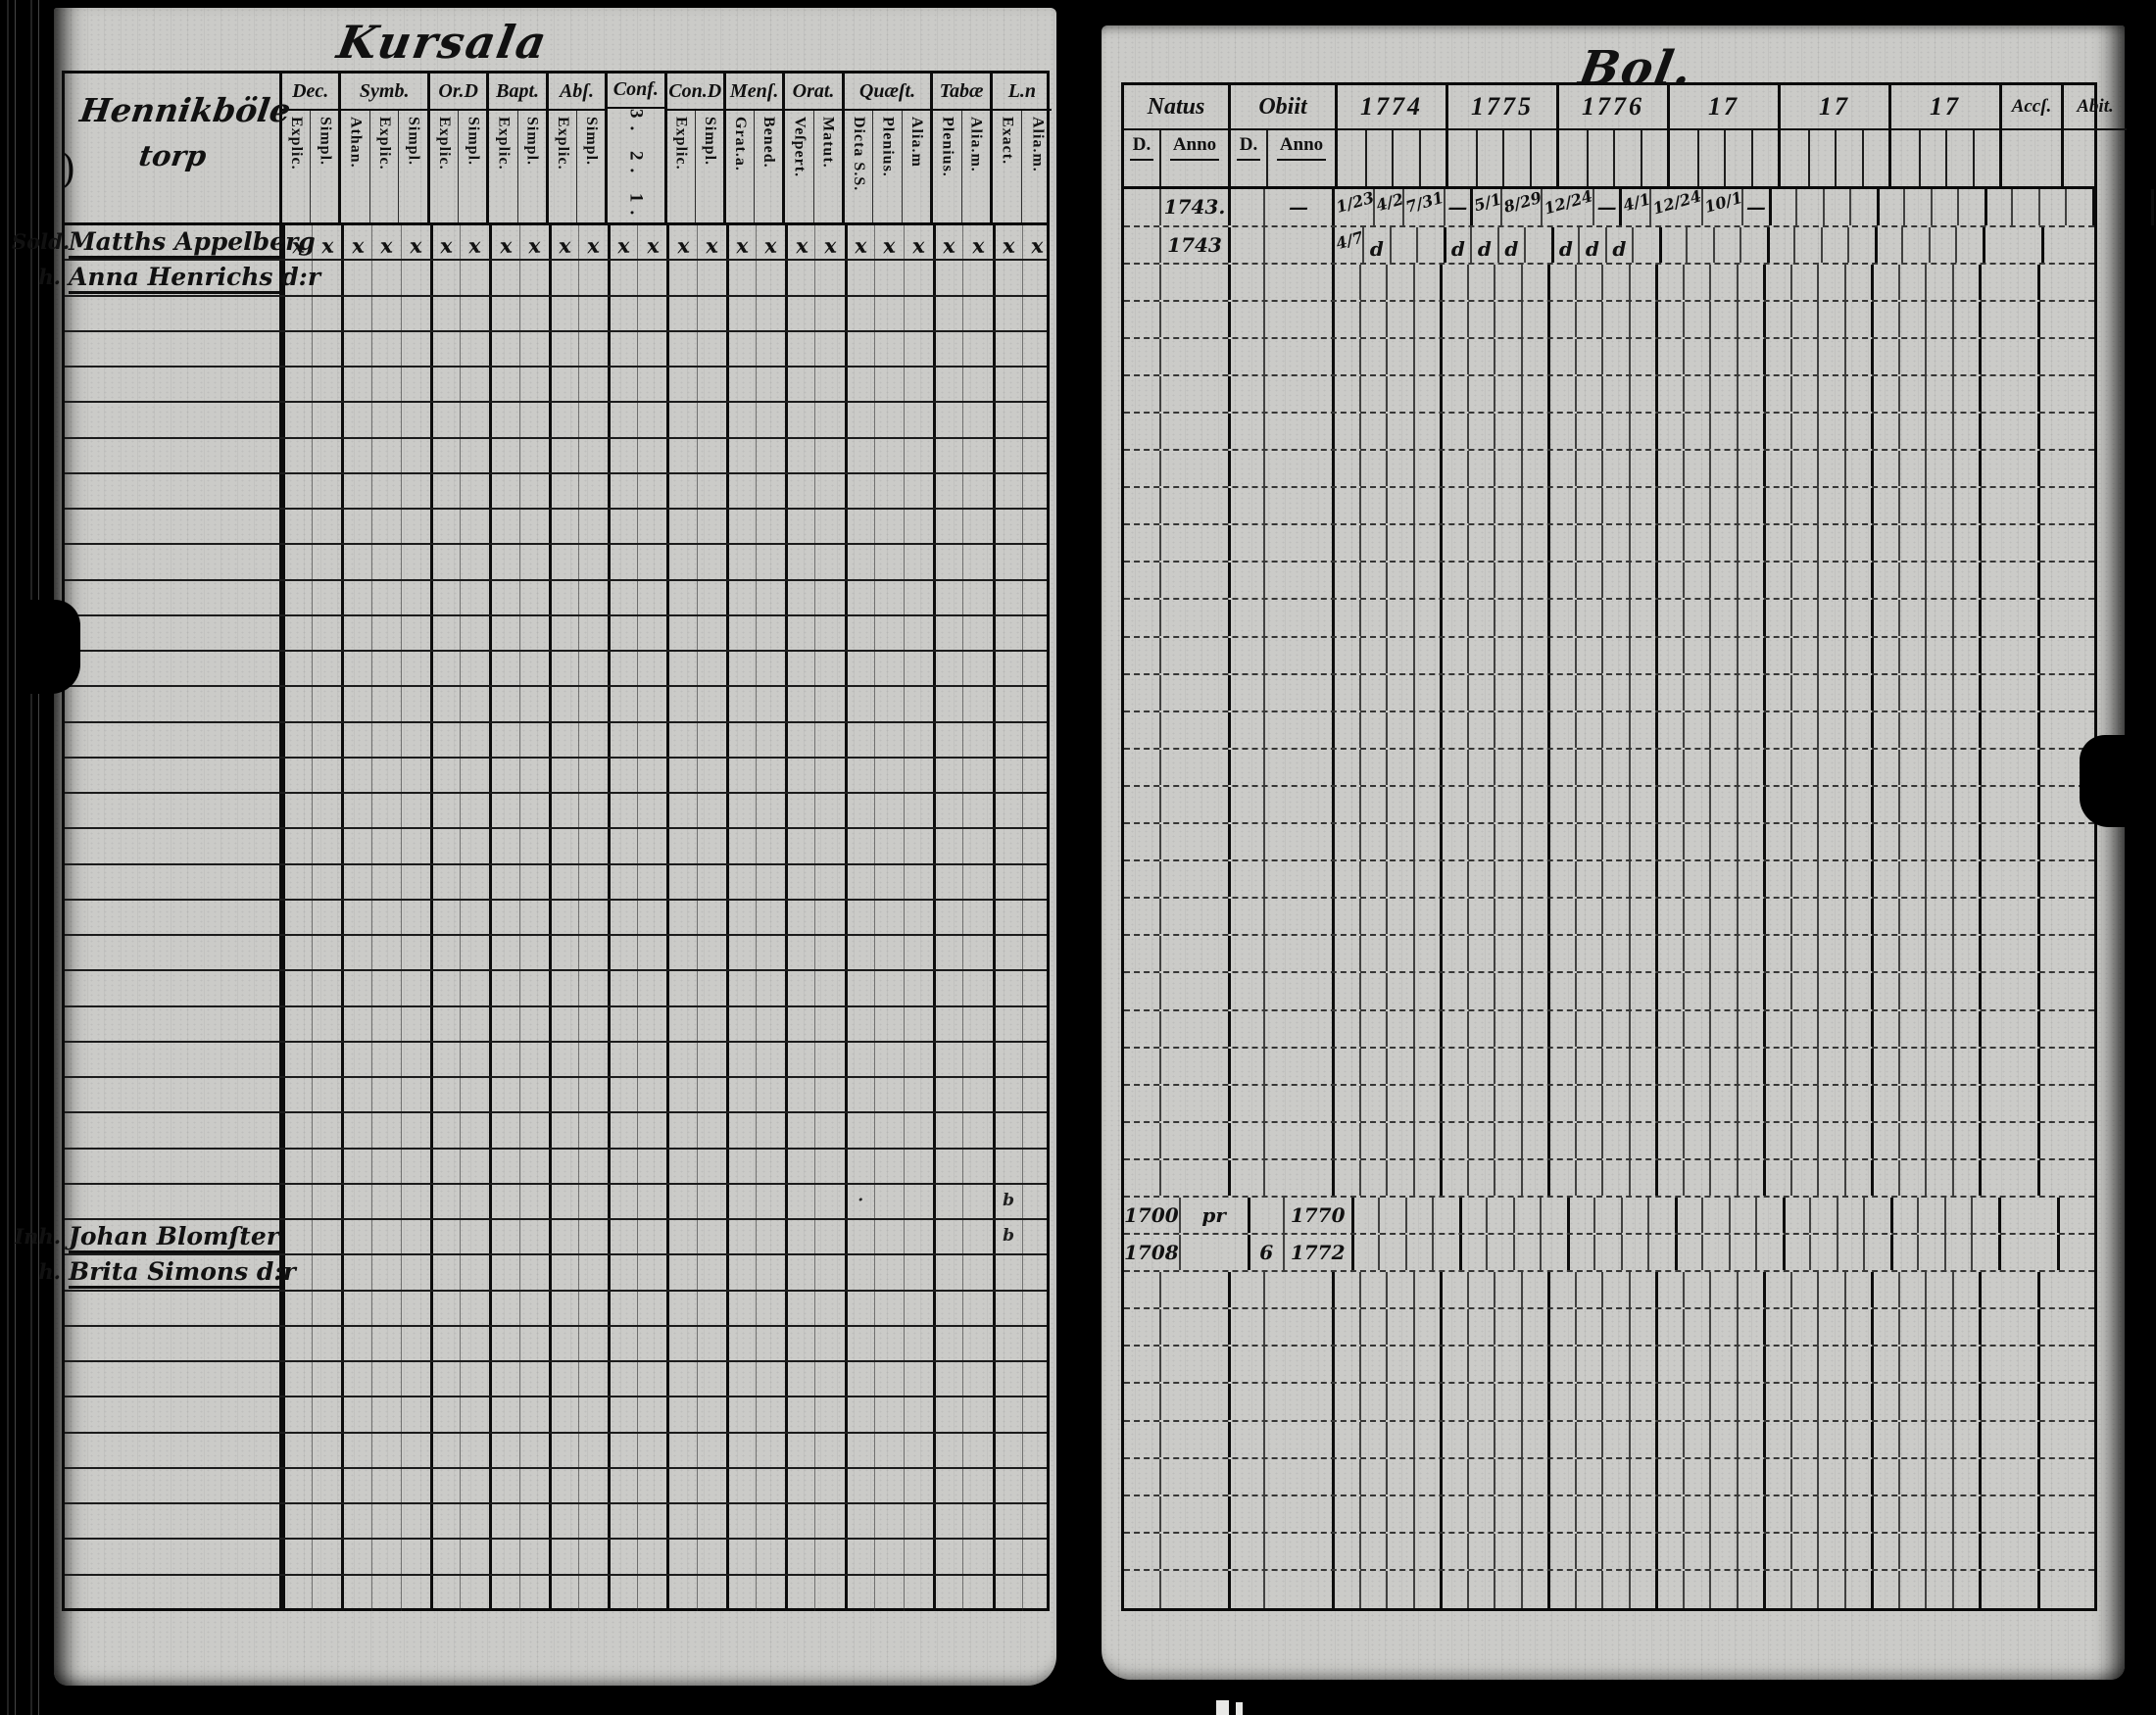 This screenshot has height=1715, width=2156. What do you see at coordinates (1007, 1201) in the screenshot?
I see `mark-cell: b` at bounding box center [1007, 1201].